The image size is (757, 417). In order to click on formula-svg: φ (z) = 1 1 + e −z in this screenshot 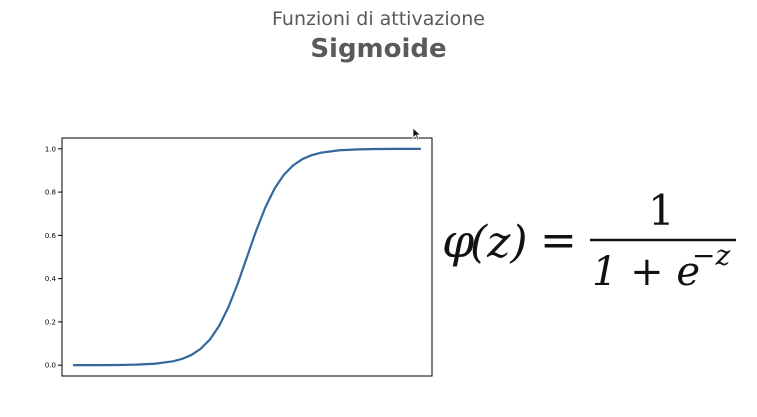, I will do `click(589, 240)`.